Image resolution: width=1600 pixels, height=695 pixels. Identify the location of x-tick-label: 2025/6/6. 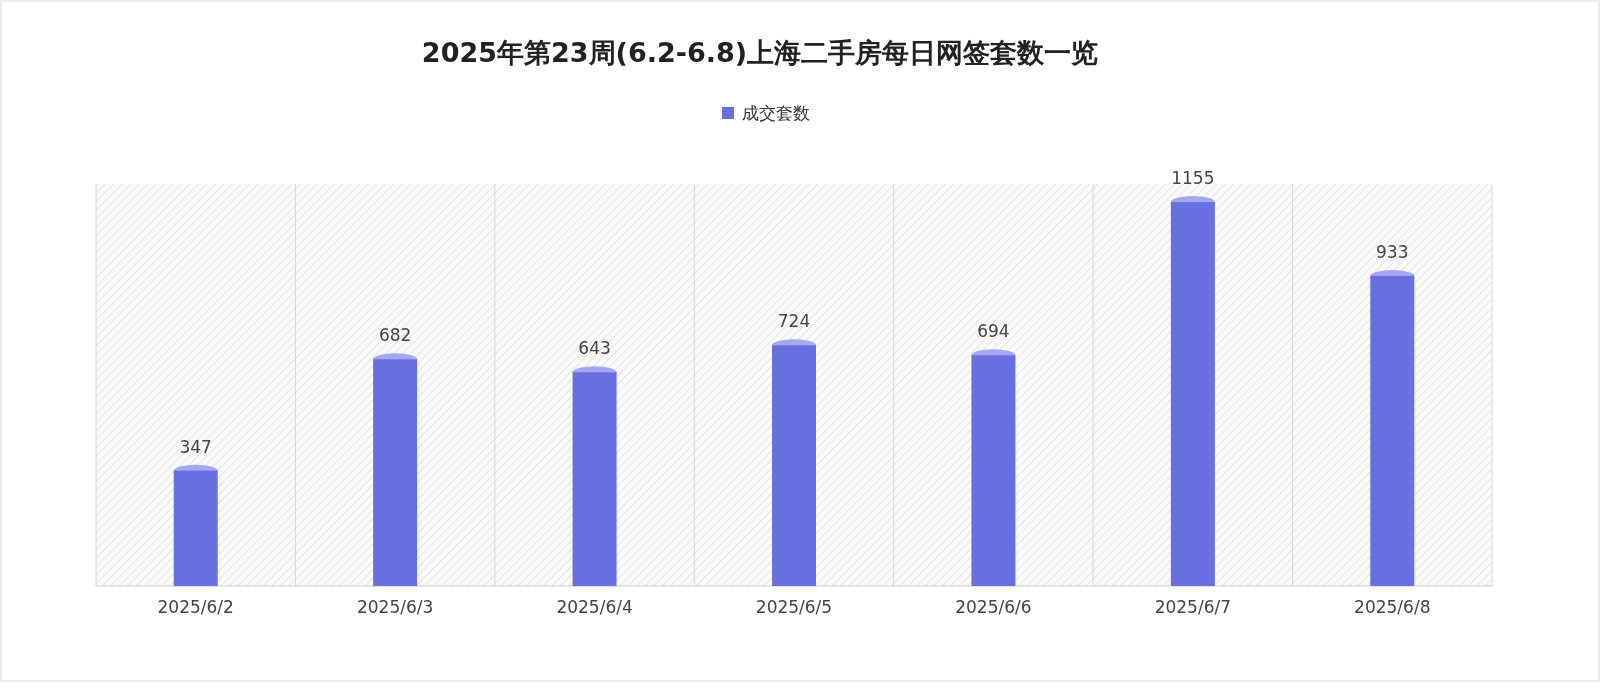
(993, 607).